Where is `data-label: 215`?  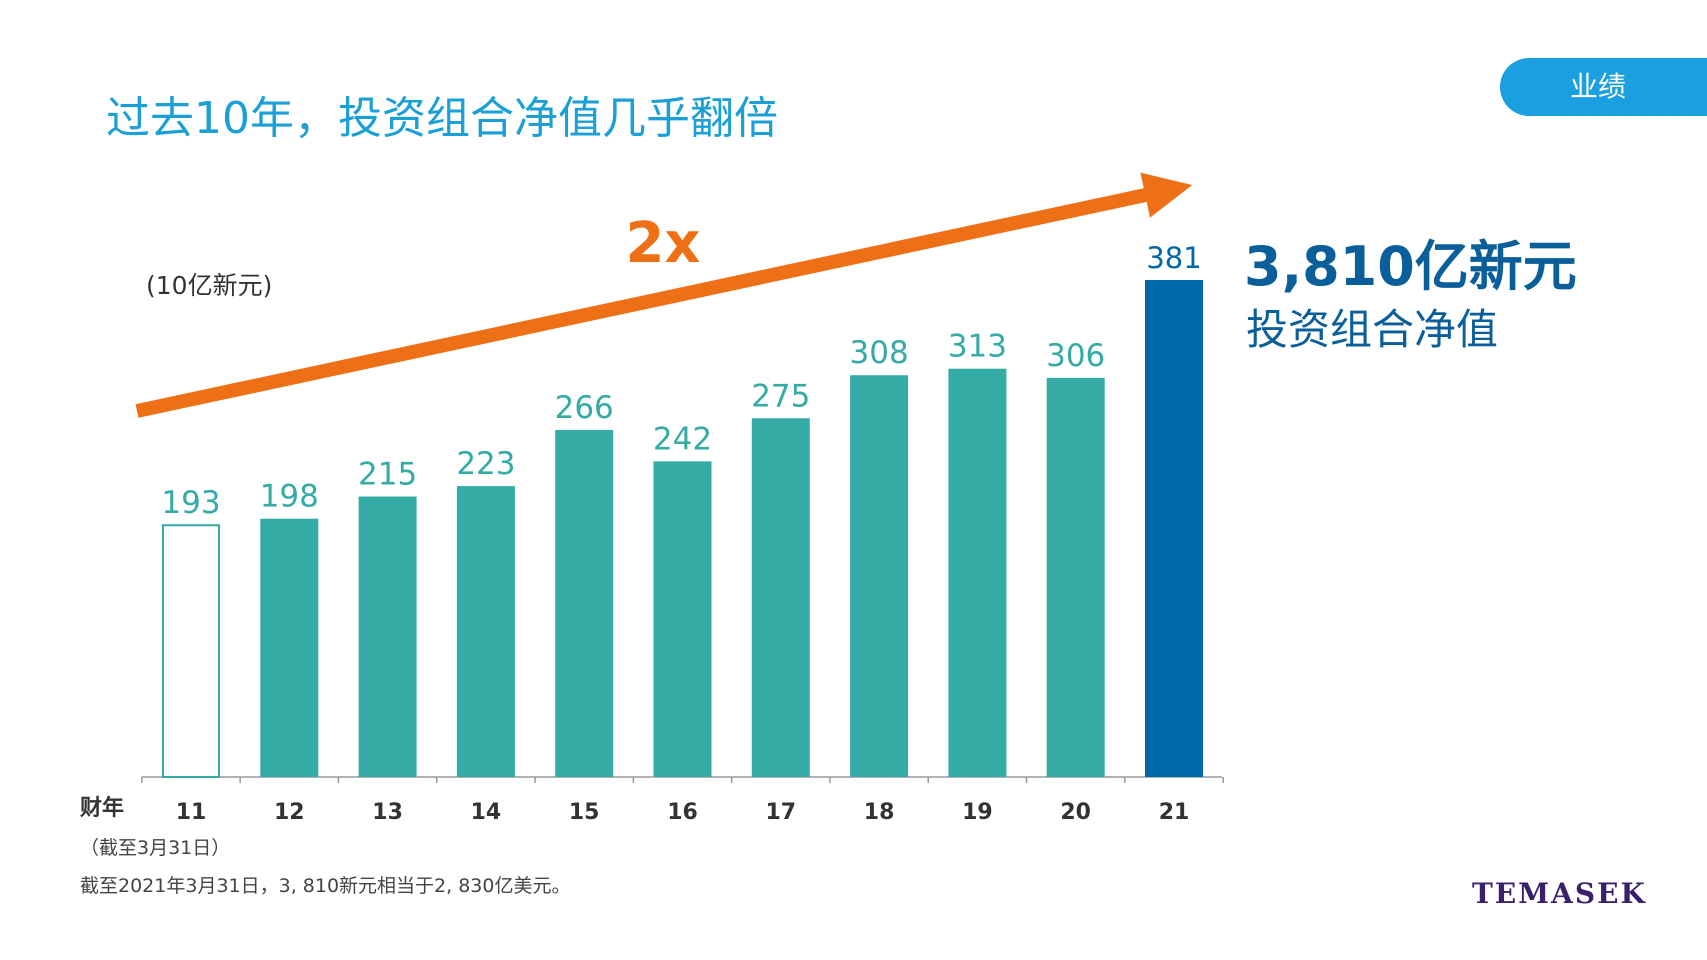
data-label: 215 is located at coordinates (387, 475).